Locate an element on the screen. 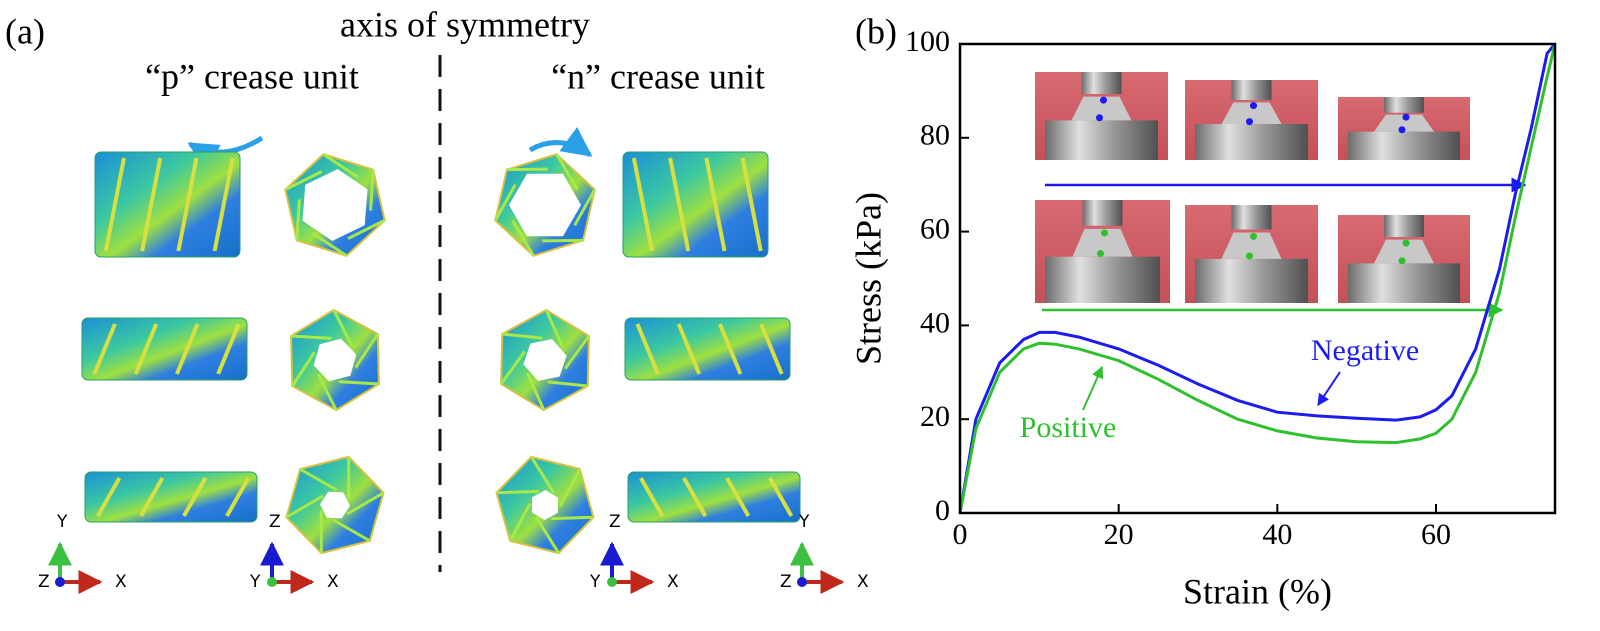  n-heading: “n” crease unit is located at coordinates (658, 76).